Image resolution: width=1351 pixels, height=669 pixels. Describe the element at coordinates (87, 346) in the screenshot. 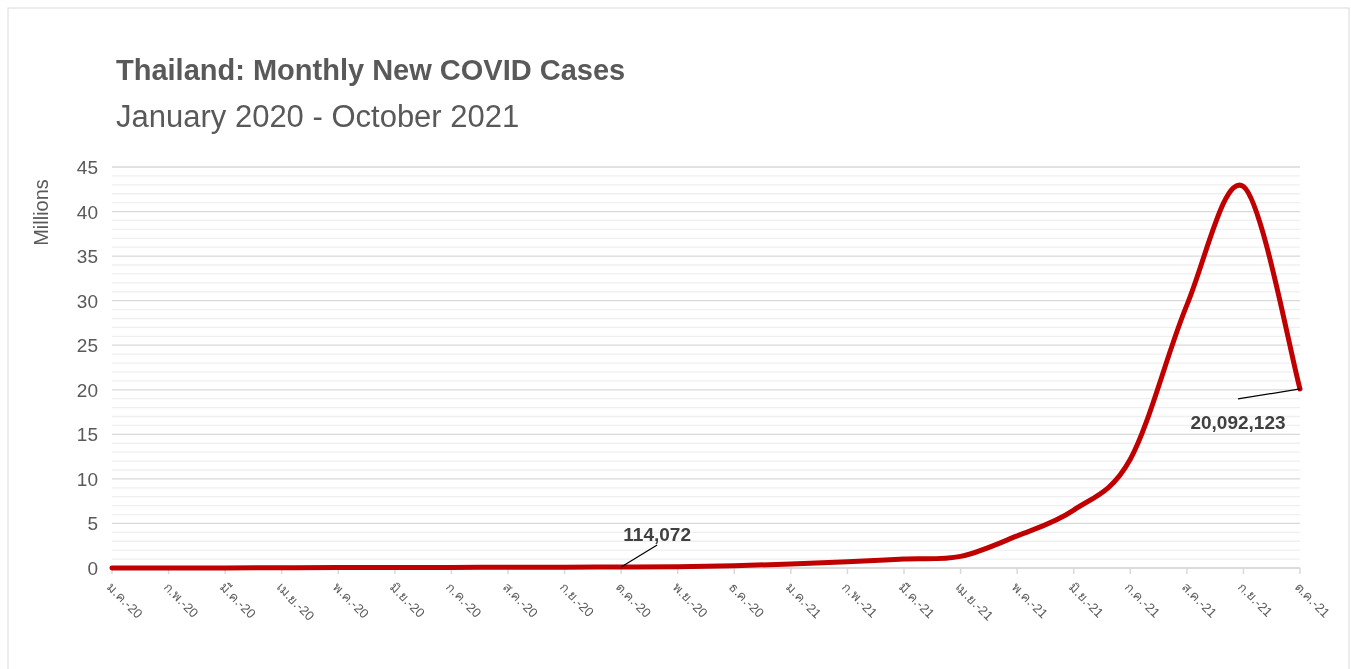

I see `y-tick-label: 25` at that location.